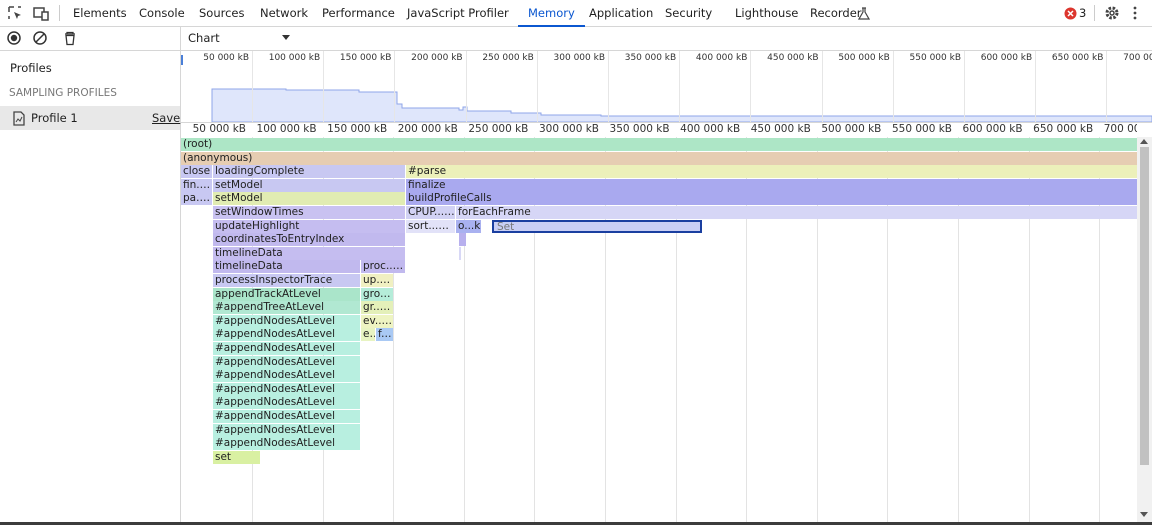  What do you see at coordinates (621, 13) in the screenshot?
I see `tab: Application` at bounding box center [621, 13].